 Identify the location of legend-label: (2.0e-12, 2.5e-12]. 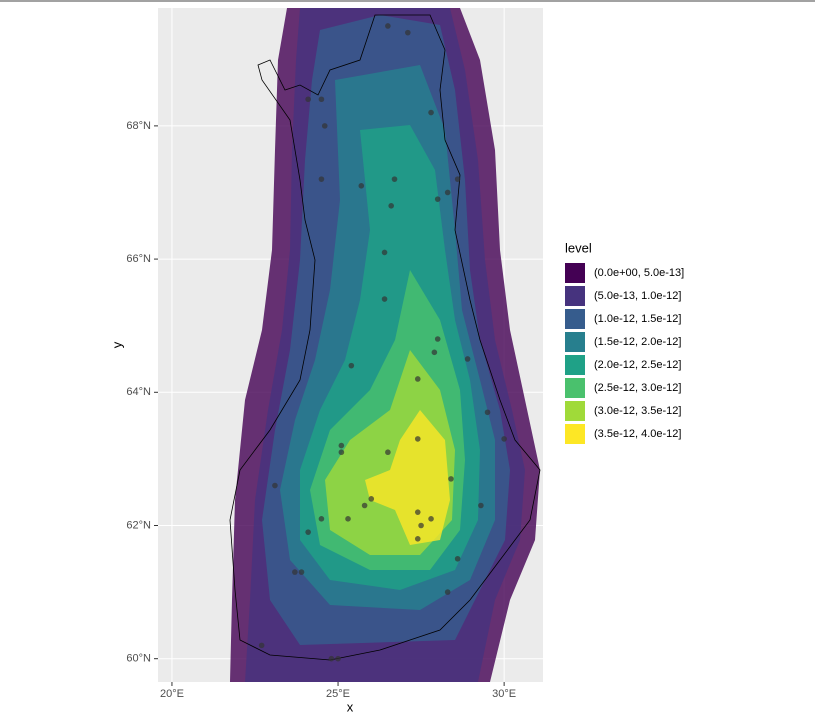
(637, 365).